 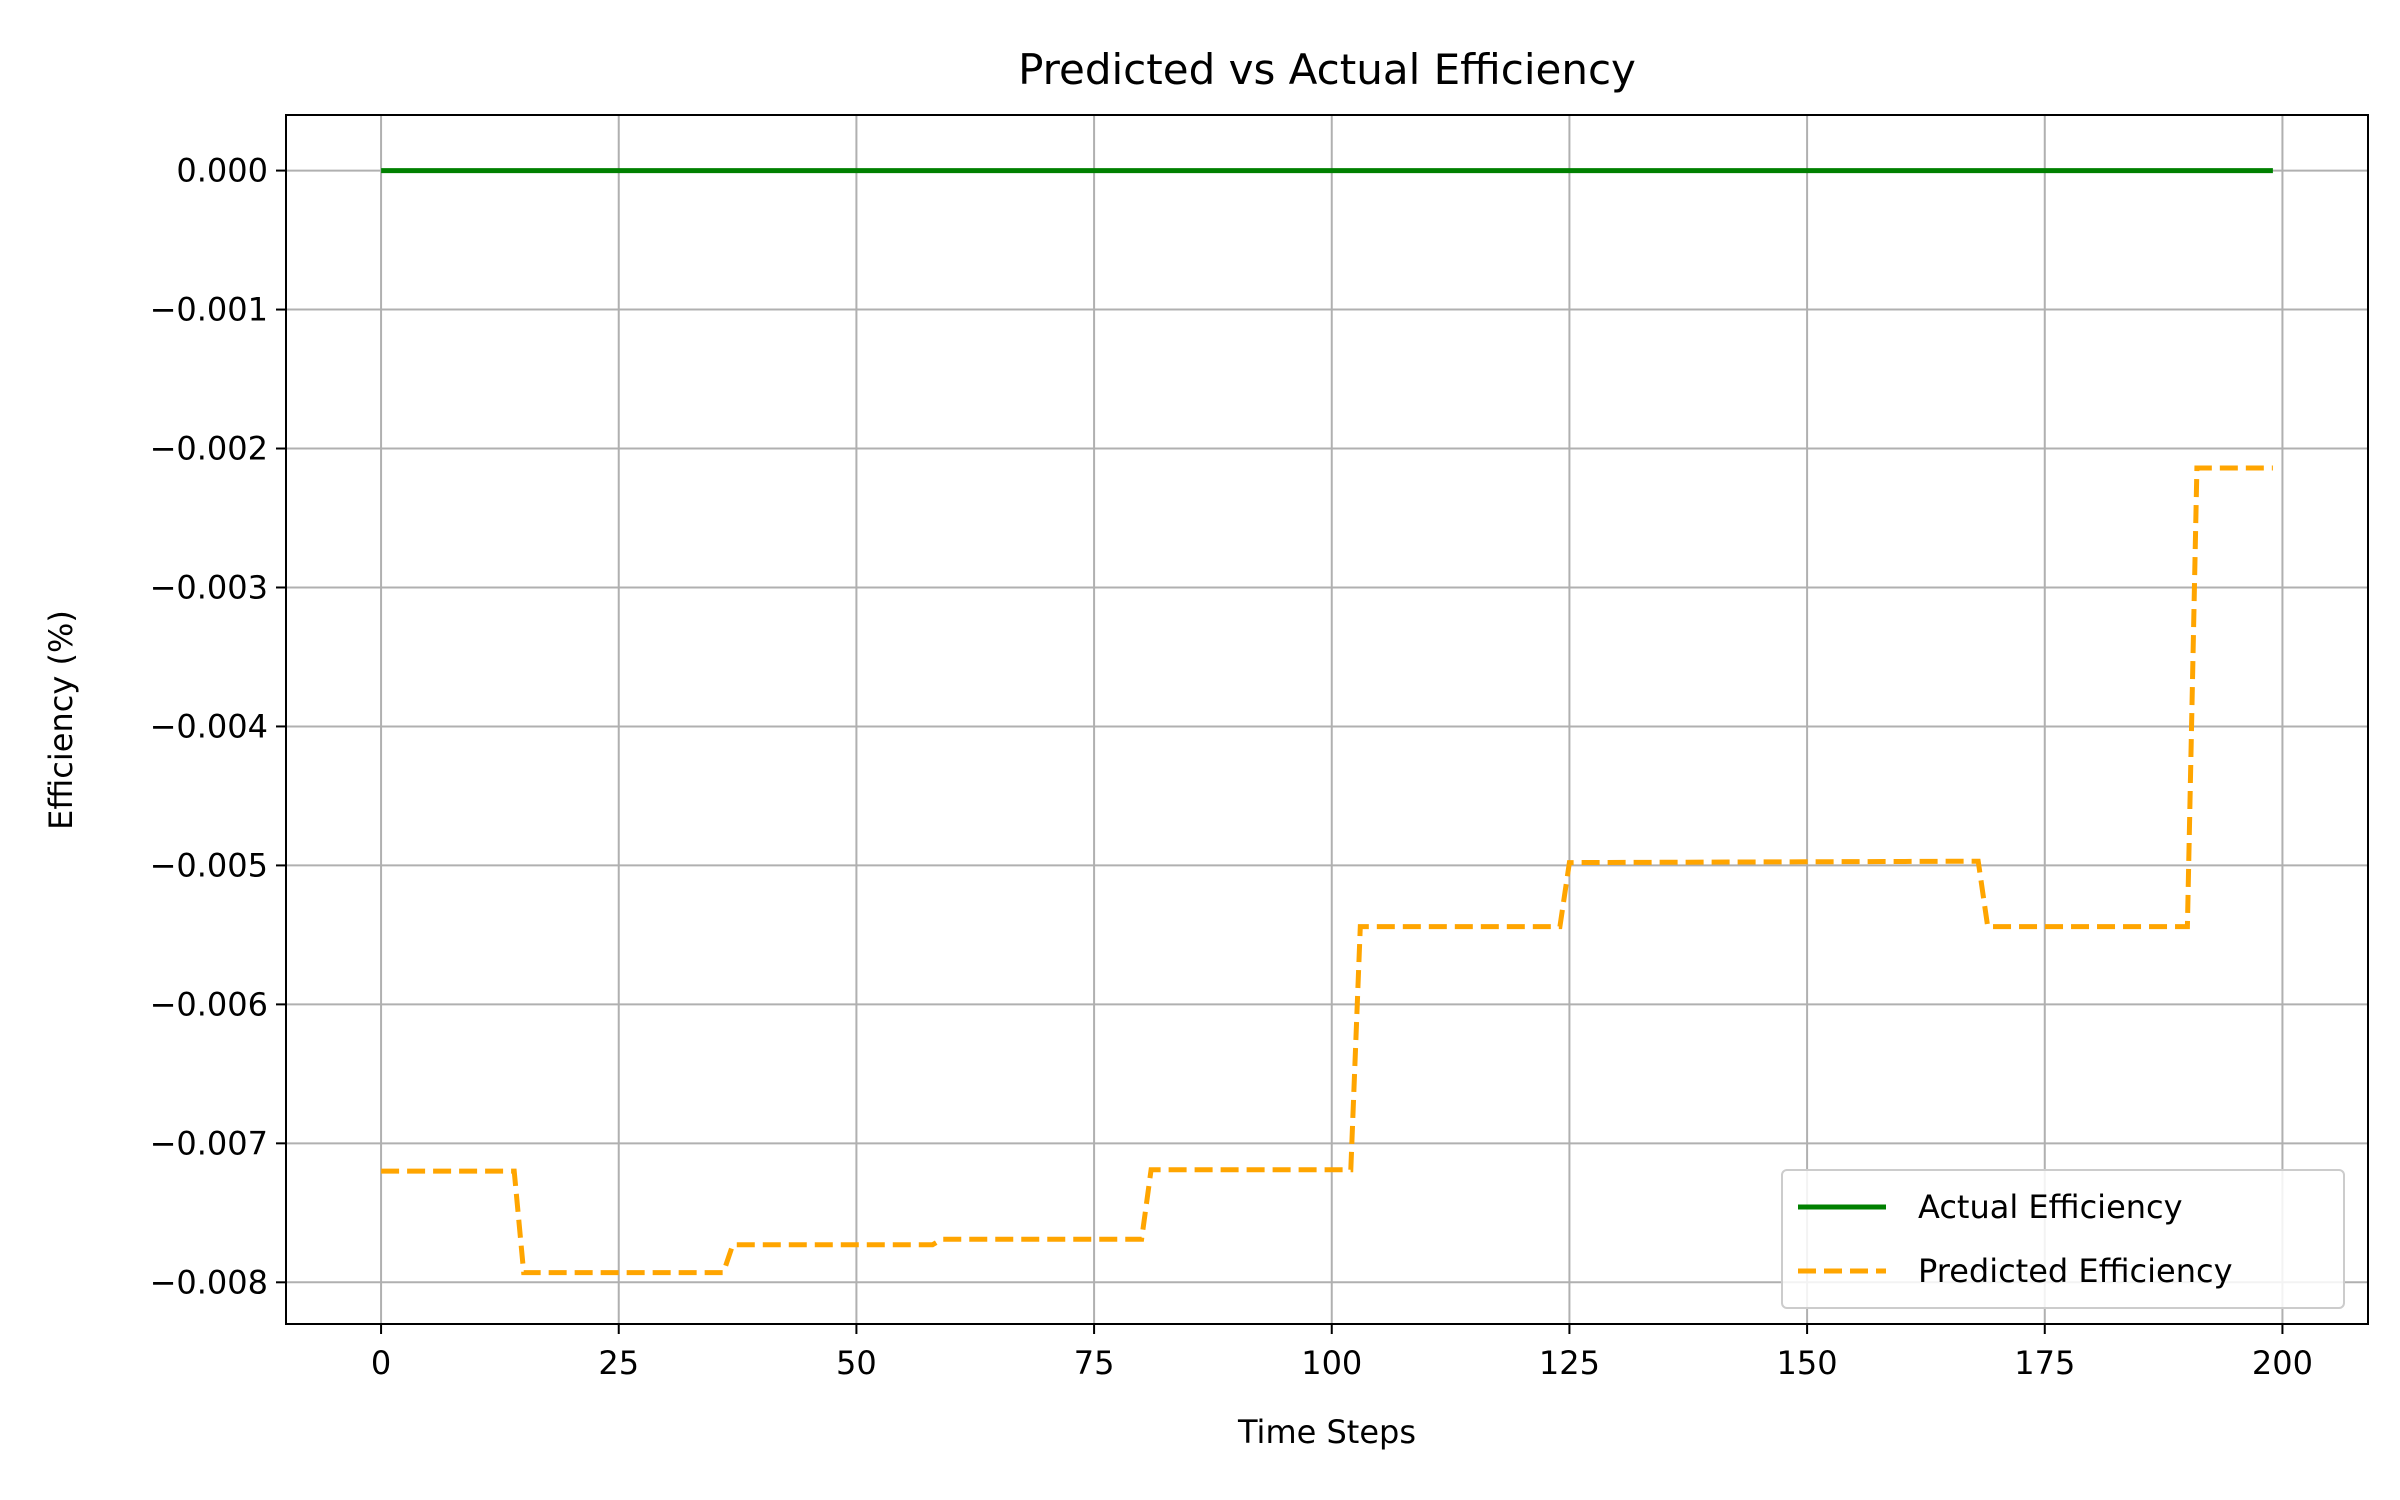 I want to click on legend: Actual Efficiency Predicted Efficiency, so click(x=2063, y=1239).